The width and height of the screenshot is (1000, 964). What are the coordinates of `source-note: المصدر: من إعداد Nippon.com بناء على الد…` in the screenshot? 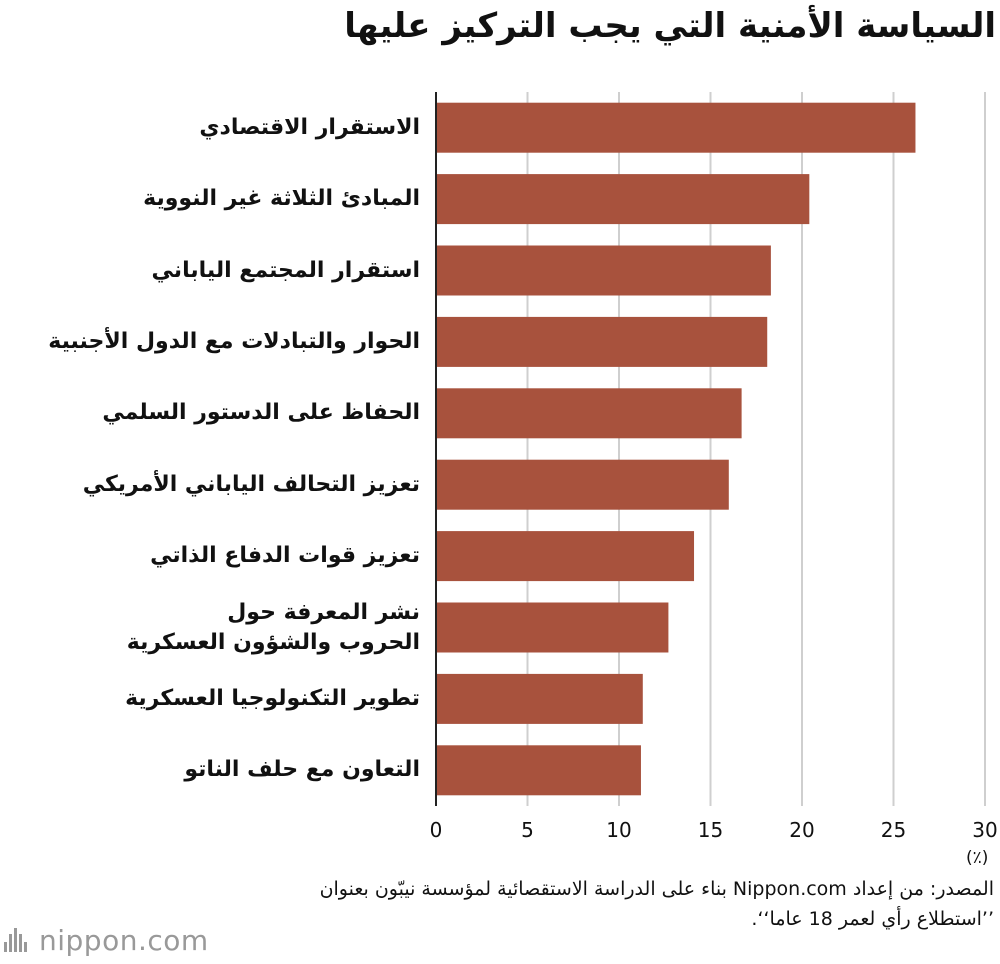 It's located at (656, 904).